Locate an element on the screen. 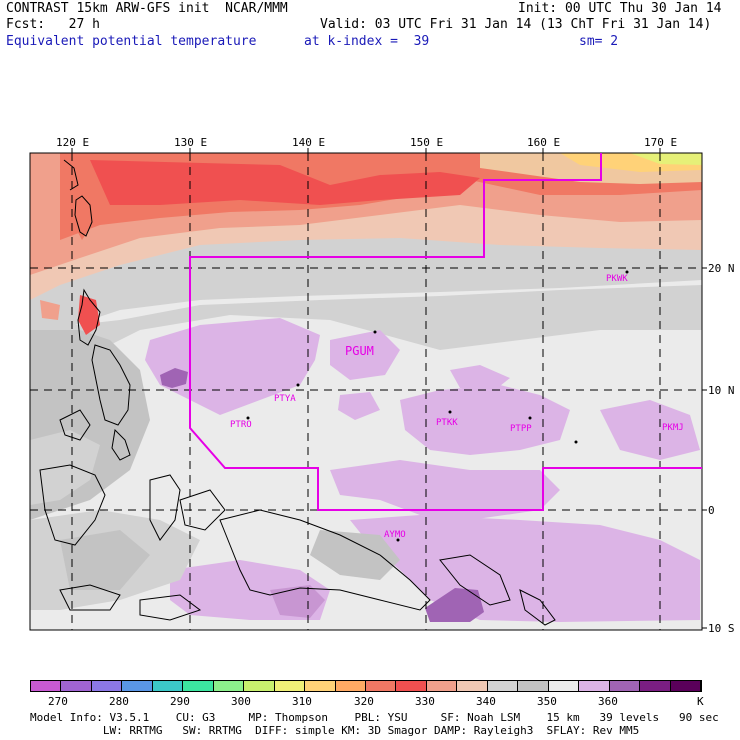 Image resolution: width=740 pixels, height=740 pixels. colorbar-unit: K is located at coordinates (700, 701).